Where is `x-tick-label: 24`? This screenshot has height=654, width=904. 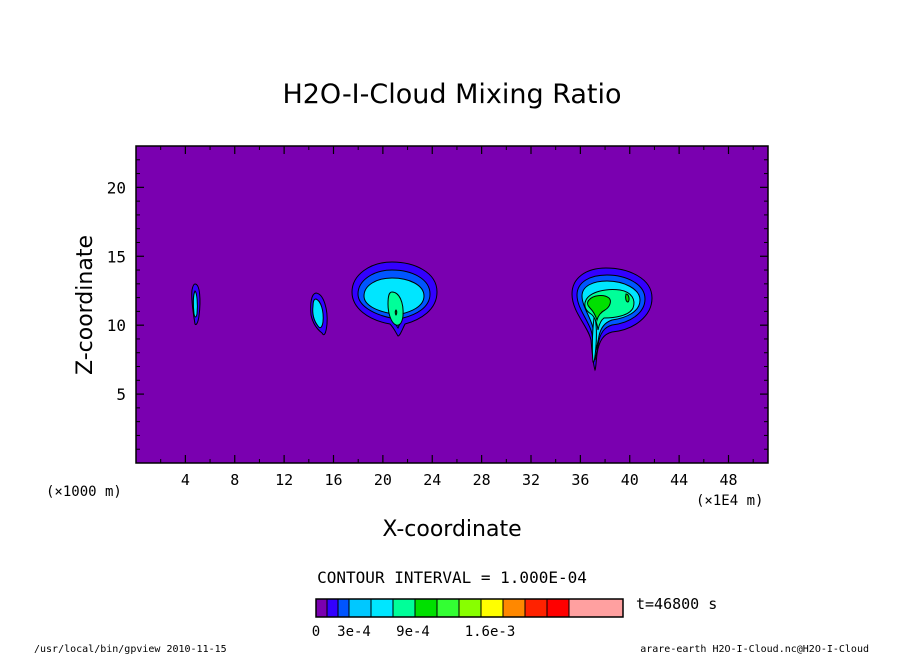 x-tick-label: 24 is located at coordinates (432, 480).